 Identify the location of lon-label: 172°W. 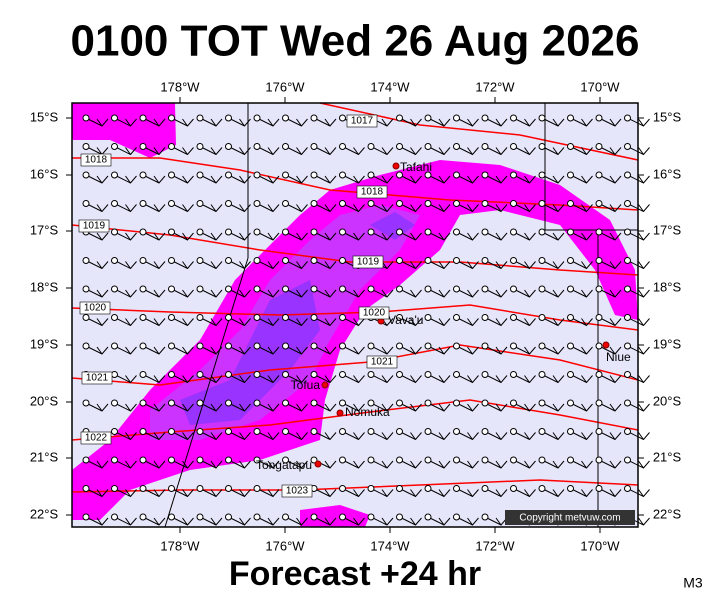
(495, 86).